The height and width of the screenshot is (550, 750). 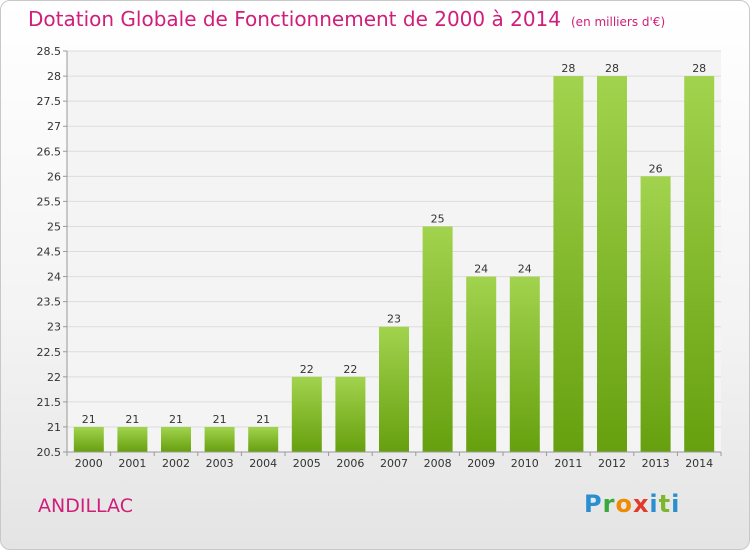 What do you see at coordinates (350, 463) in the screenshot?
I see `x-tick-label: 2006` at bounding box center [350, 463].